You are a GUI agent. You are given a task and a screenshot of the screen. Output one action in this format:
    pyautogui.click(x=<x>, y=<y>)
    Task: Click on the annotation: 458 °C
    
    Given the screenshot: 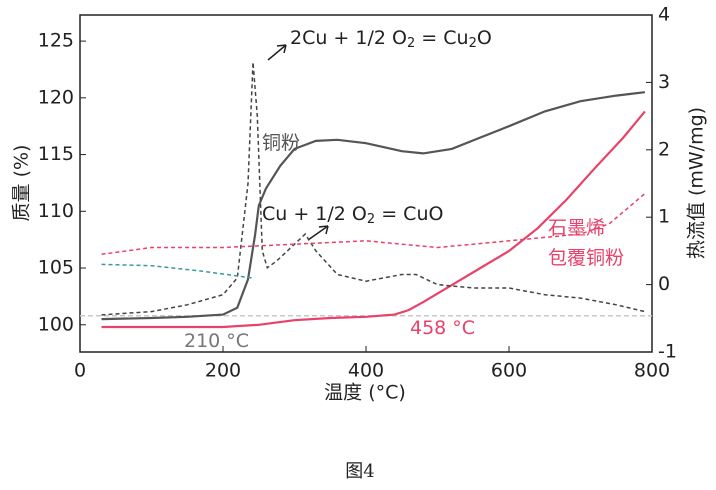 What is the action you would take?
    pyautogui.click(x=442, y=328)
    